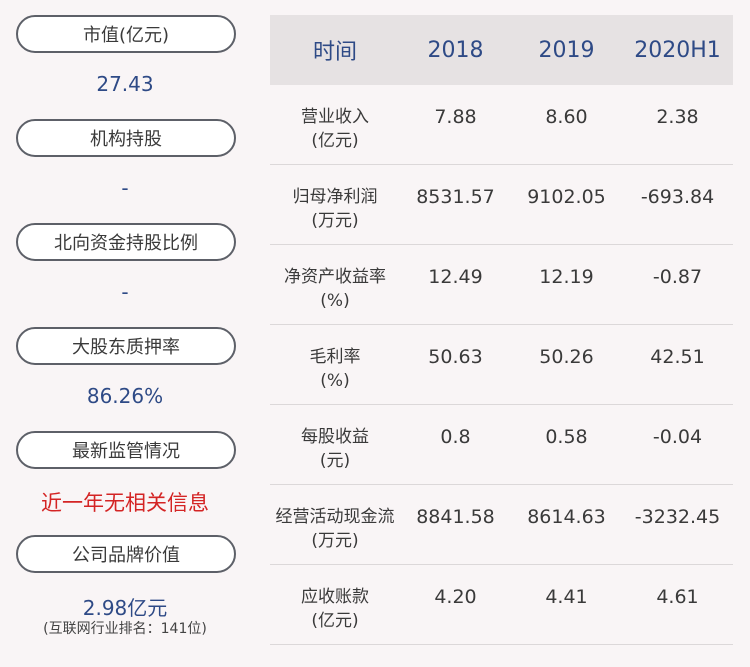 The height and width of the screenshot is (667, 750). What do you see at coordinates (566, 50) in the screenshot?
I see `header-2019: 2019` at bounding box center [566, 50].